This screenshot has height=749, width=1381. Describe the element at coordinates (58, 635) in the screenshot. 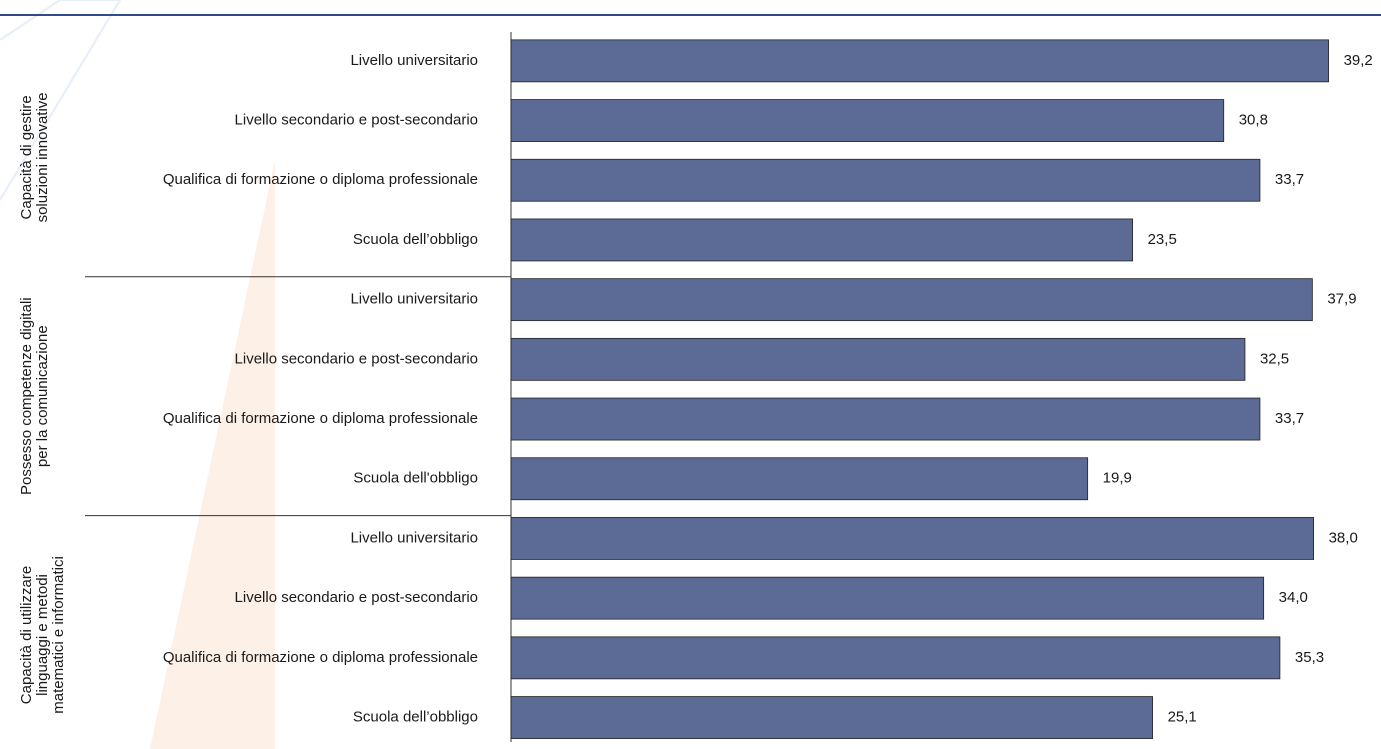

I see `group-label: matematici e informatici` at that location.